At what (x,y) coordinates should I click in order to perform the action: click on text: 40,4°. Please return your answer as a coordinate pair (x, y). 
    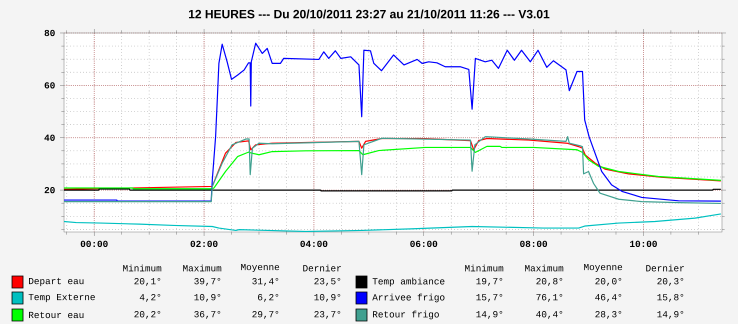
    Looking at the image, I should click on (549, 315).